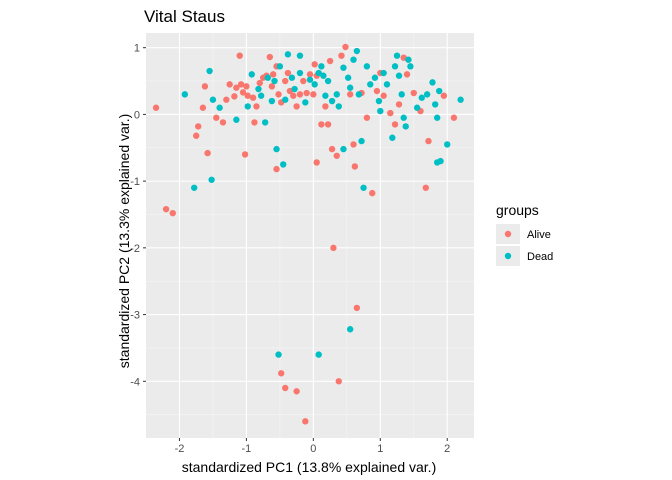 Image resolution: width=672 pixels, height=480 pixels. I want to click on y-tick-label: -4, so click(135, 382).